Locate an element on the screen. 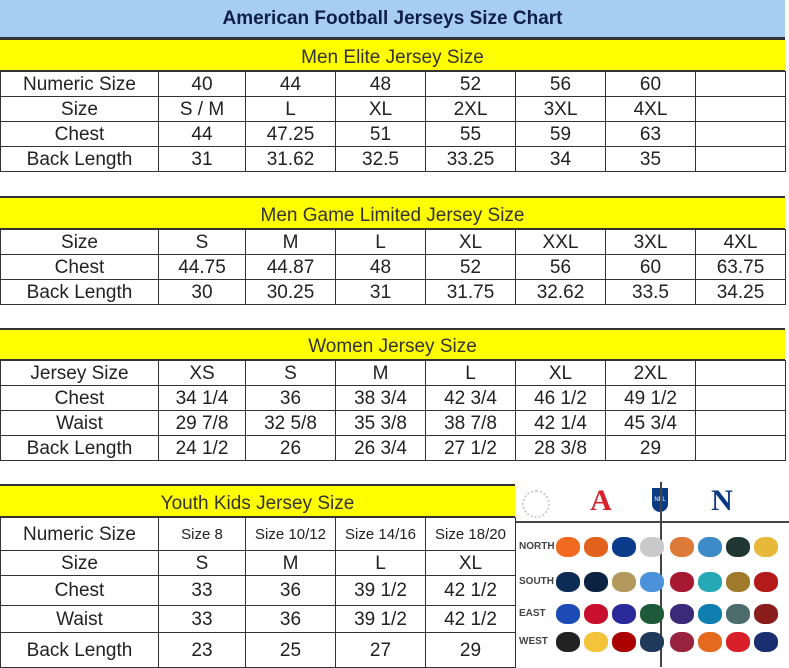 This screenshot has height=668, width=789. table-row: Waist 33 36 39 1/2 42 1/2 is located at coordinates (258, 619).